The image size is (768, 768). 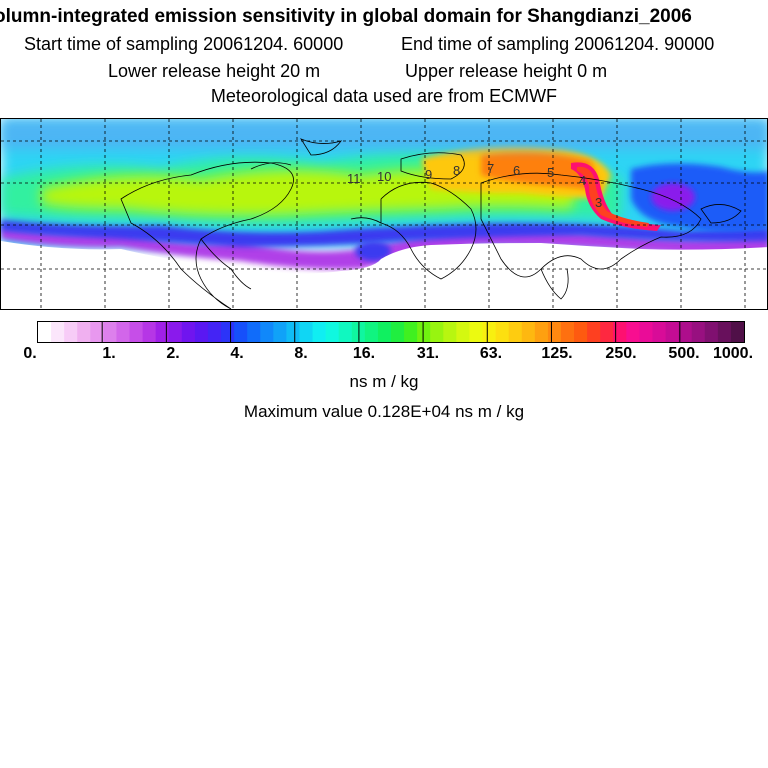 I want to click on colorbar-tick-label: 8., so click(x=301, y=353).